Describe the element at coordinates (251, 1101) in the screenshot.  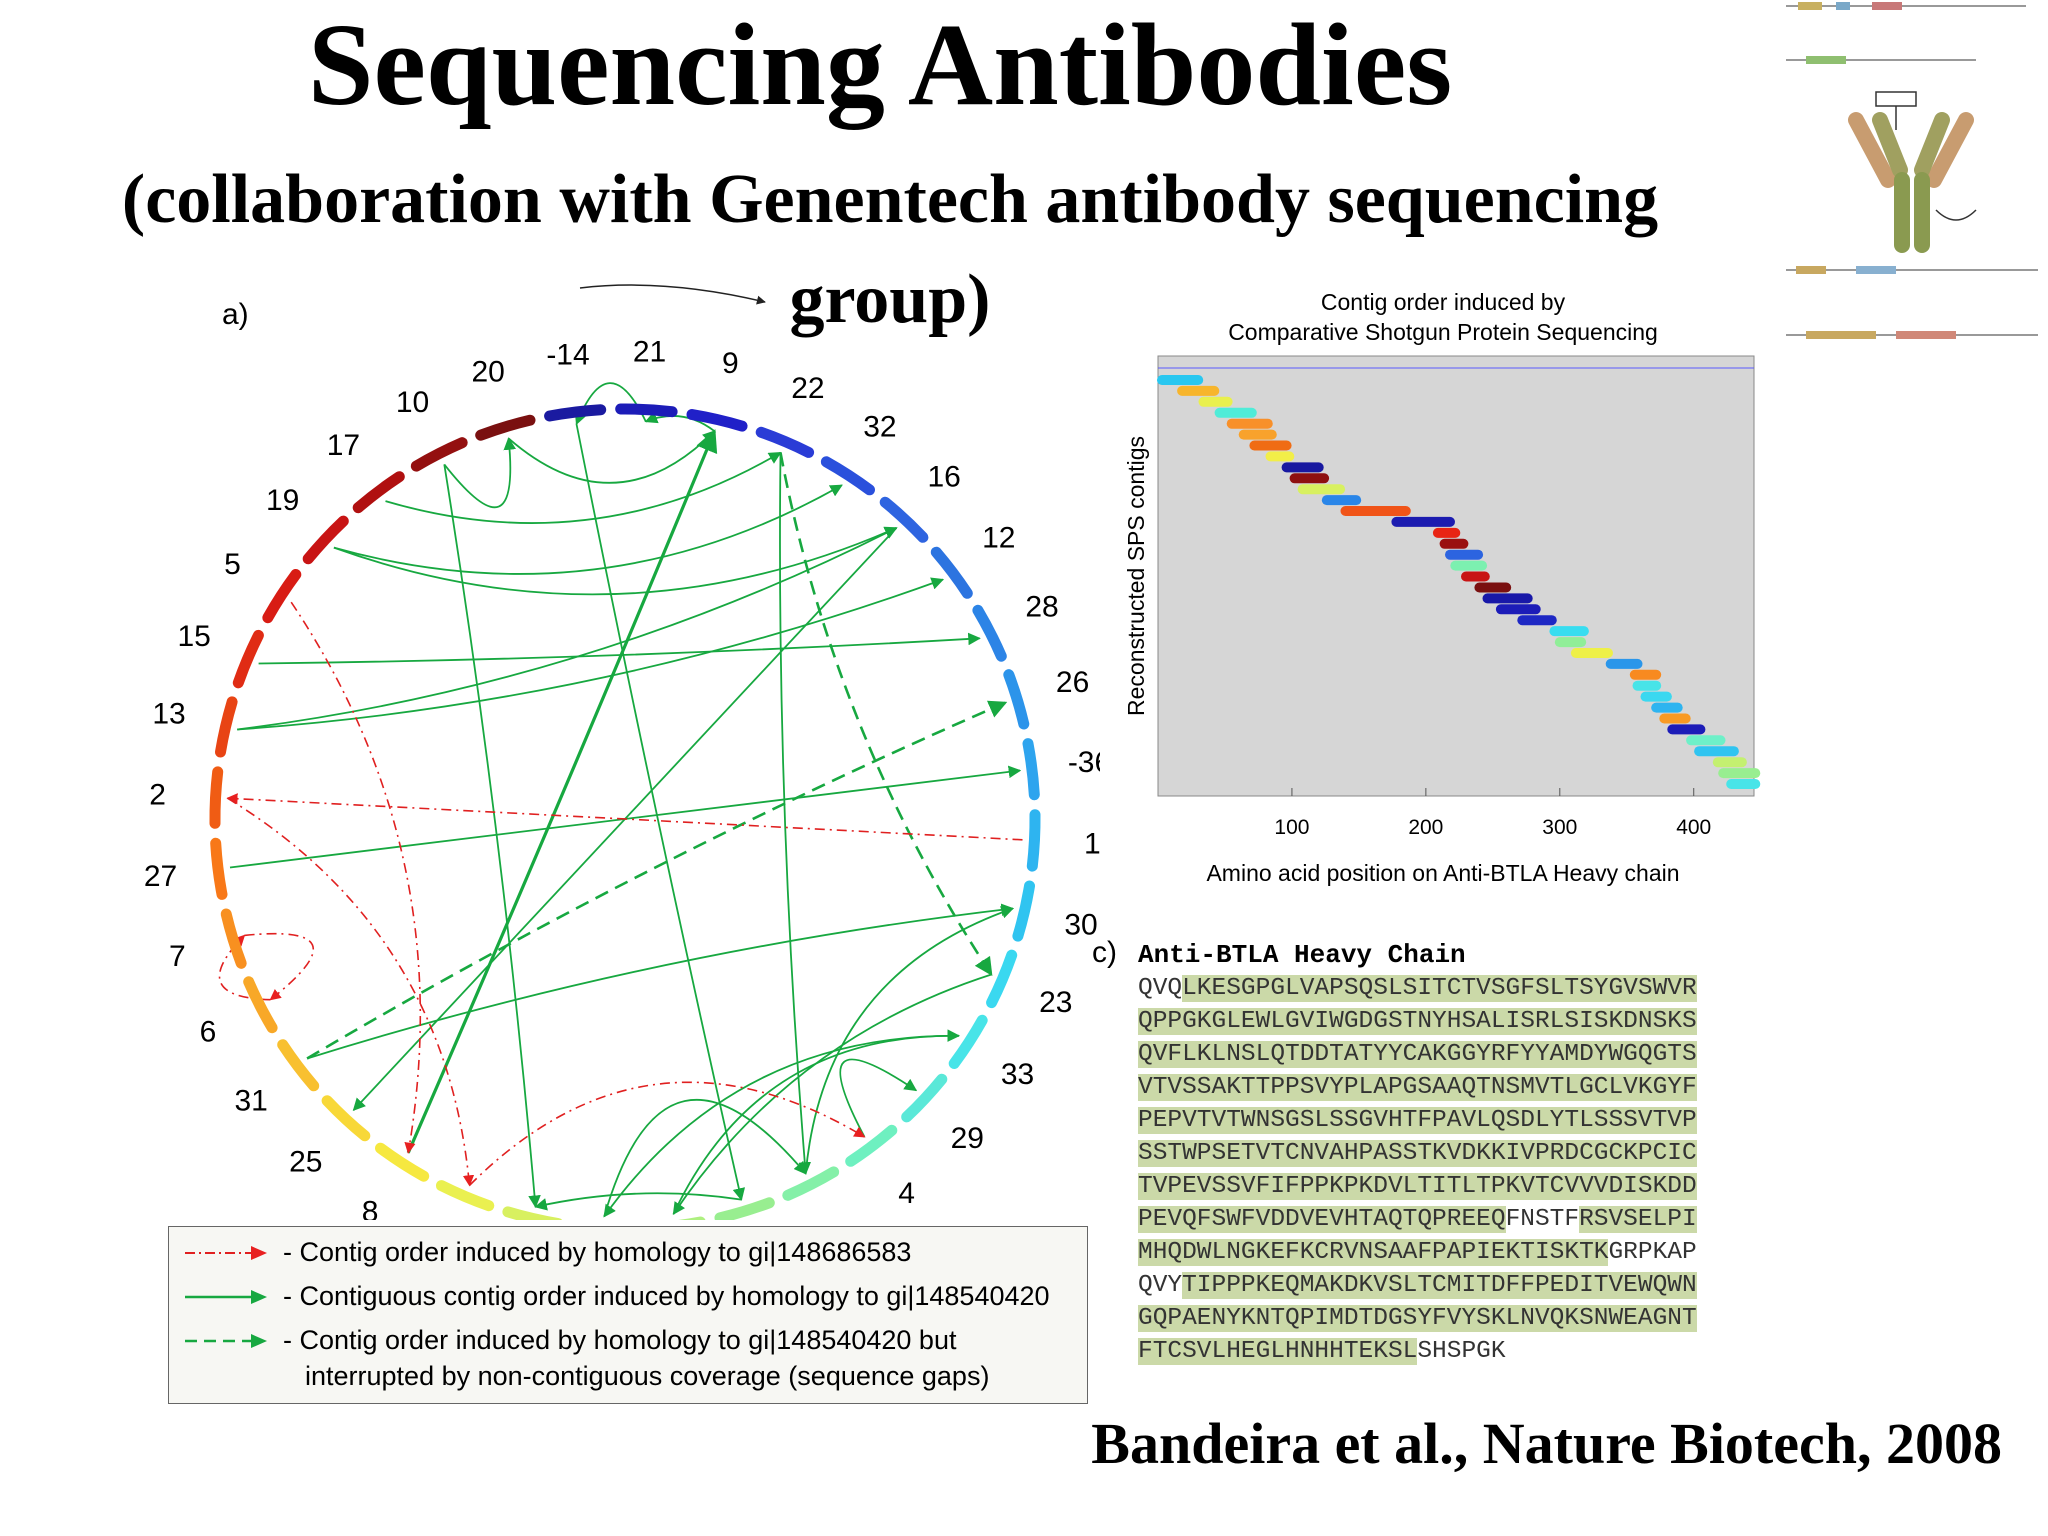
I see `contig-label: 31` at that location.